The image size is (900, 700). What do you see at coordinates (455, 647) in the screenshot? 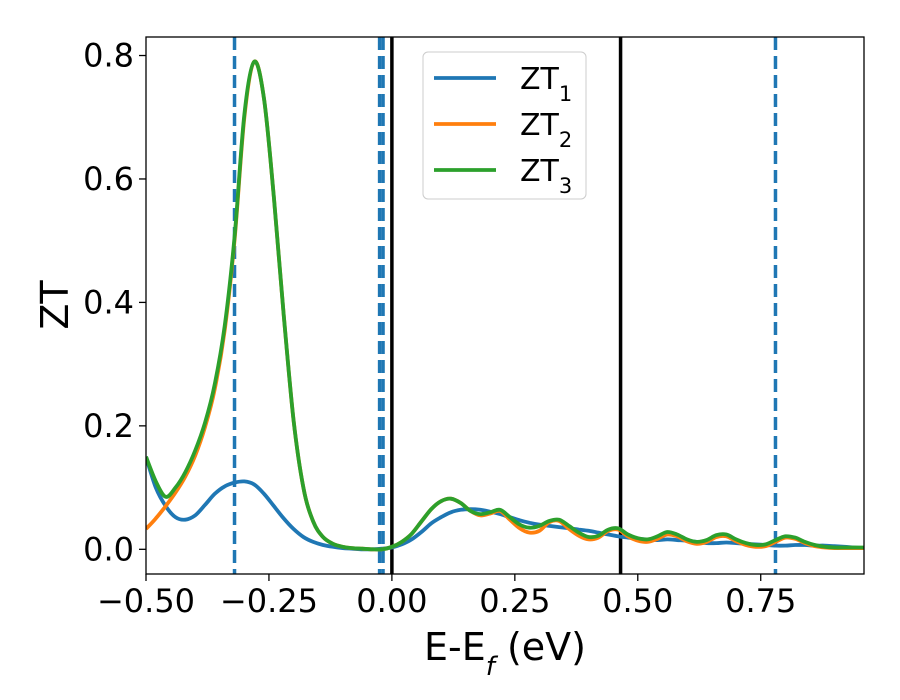
I see `x-axis-label-main: E-E` at bounding box center [455, 647].